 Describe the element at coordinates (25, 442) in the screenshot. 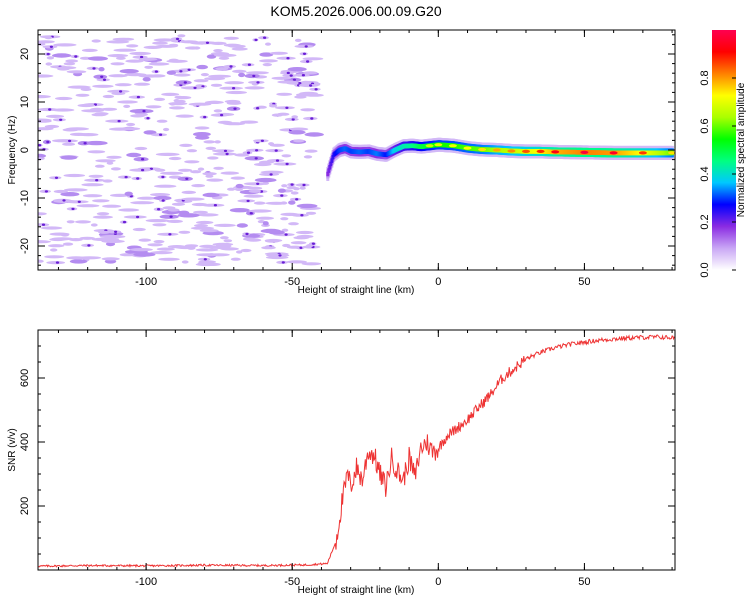

I see `snr-y-tick-label: 400` at that location.